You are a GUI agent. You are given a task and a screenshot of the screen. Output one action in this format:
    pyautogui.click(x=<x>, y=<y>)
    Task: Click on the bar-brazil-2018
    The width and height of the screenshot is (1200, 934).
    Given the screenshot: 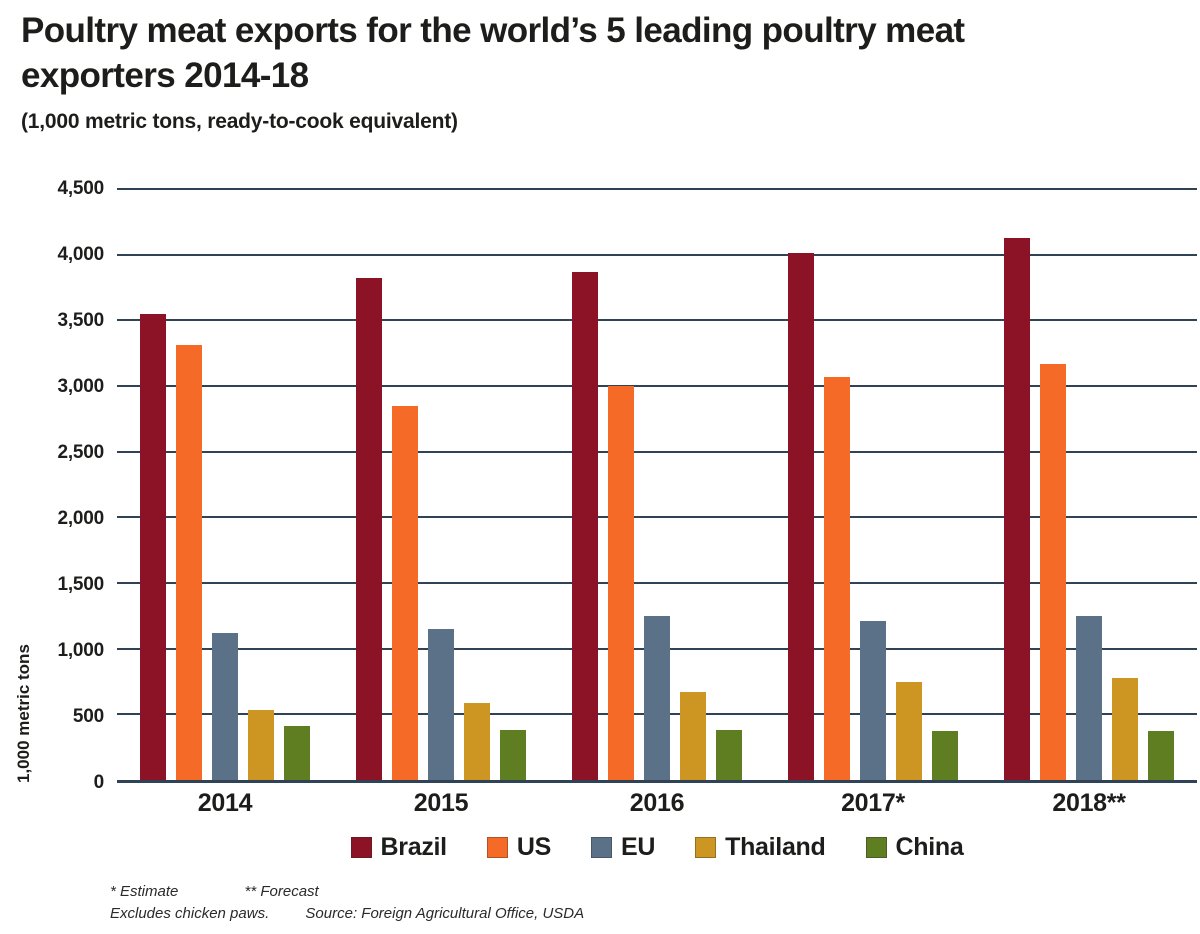 What is the action you would take?
    pyautogui.click(x=1017, y=508)
    